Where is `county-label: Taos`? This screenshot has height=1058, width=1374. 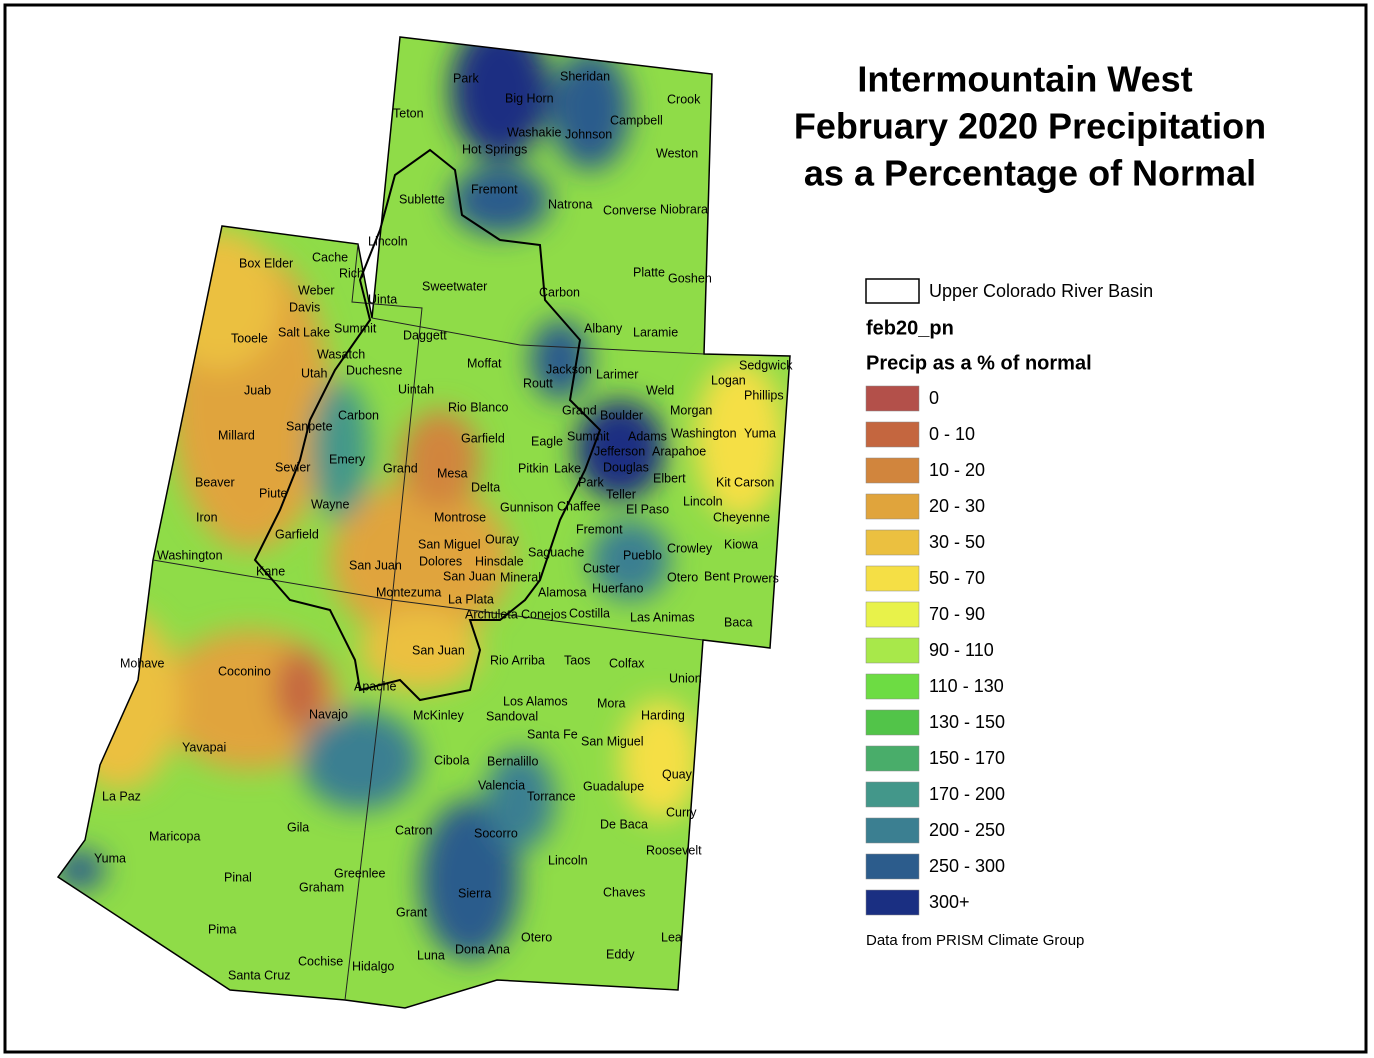 county-label: Taos is located at coordinates (577, 660).